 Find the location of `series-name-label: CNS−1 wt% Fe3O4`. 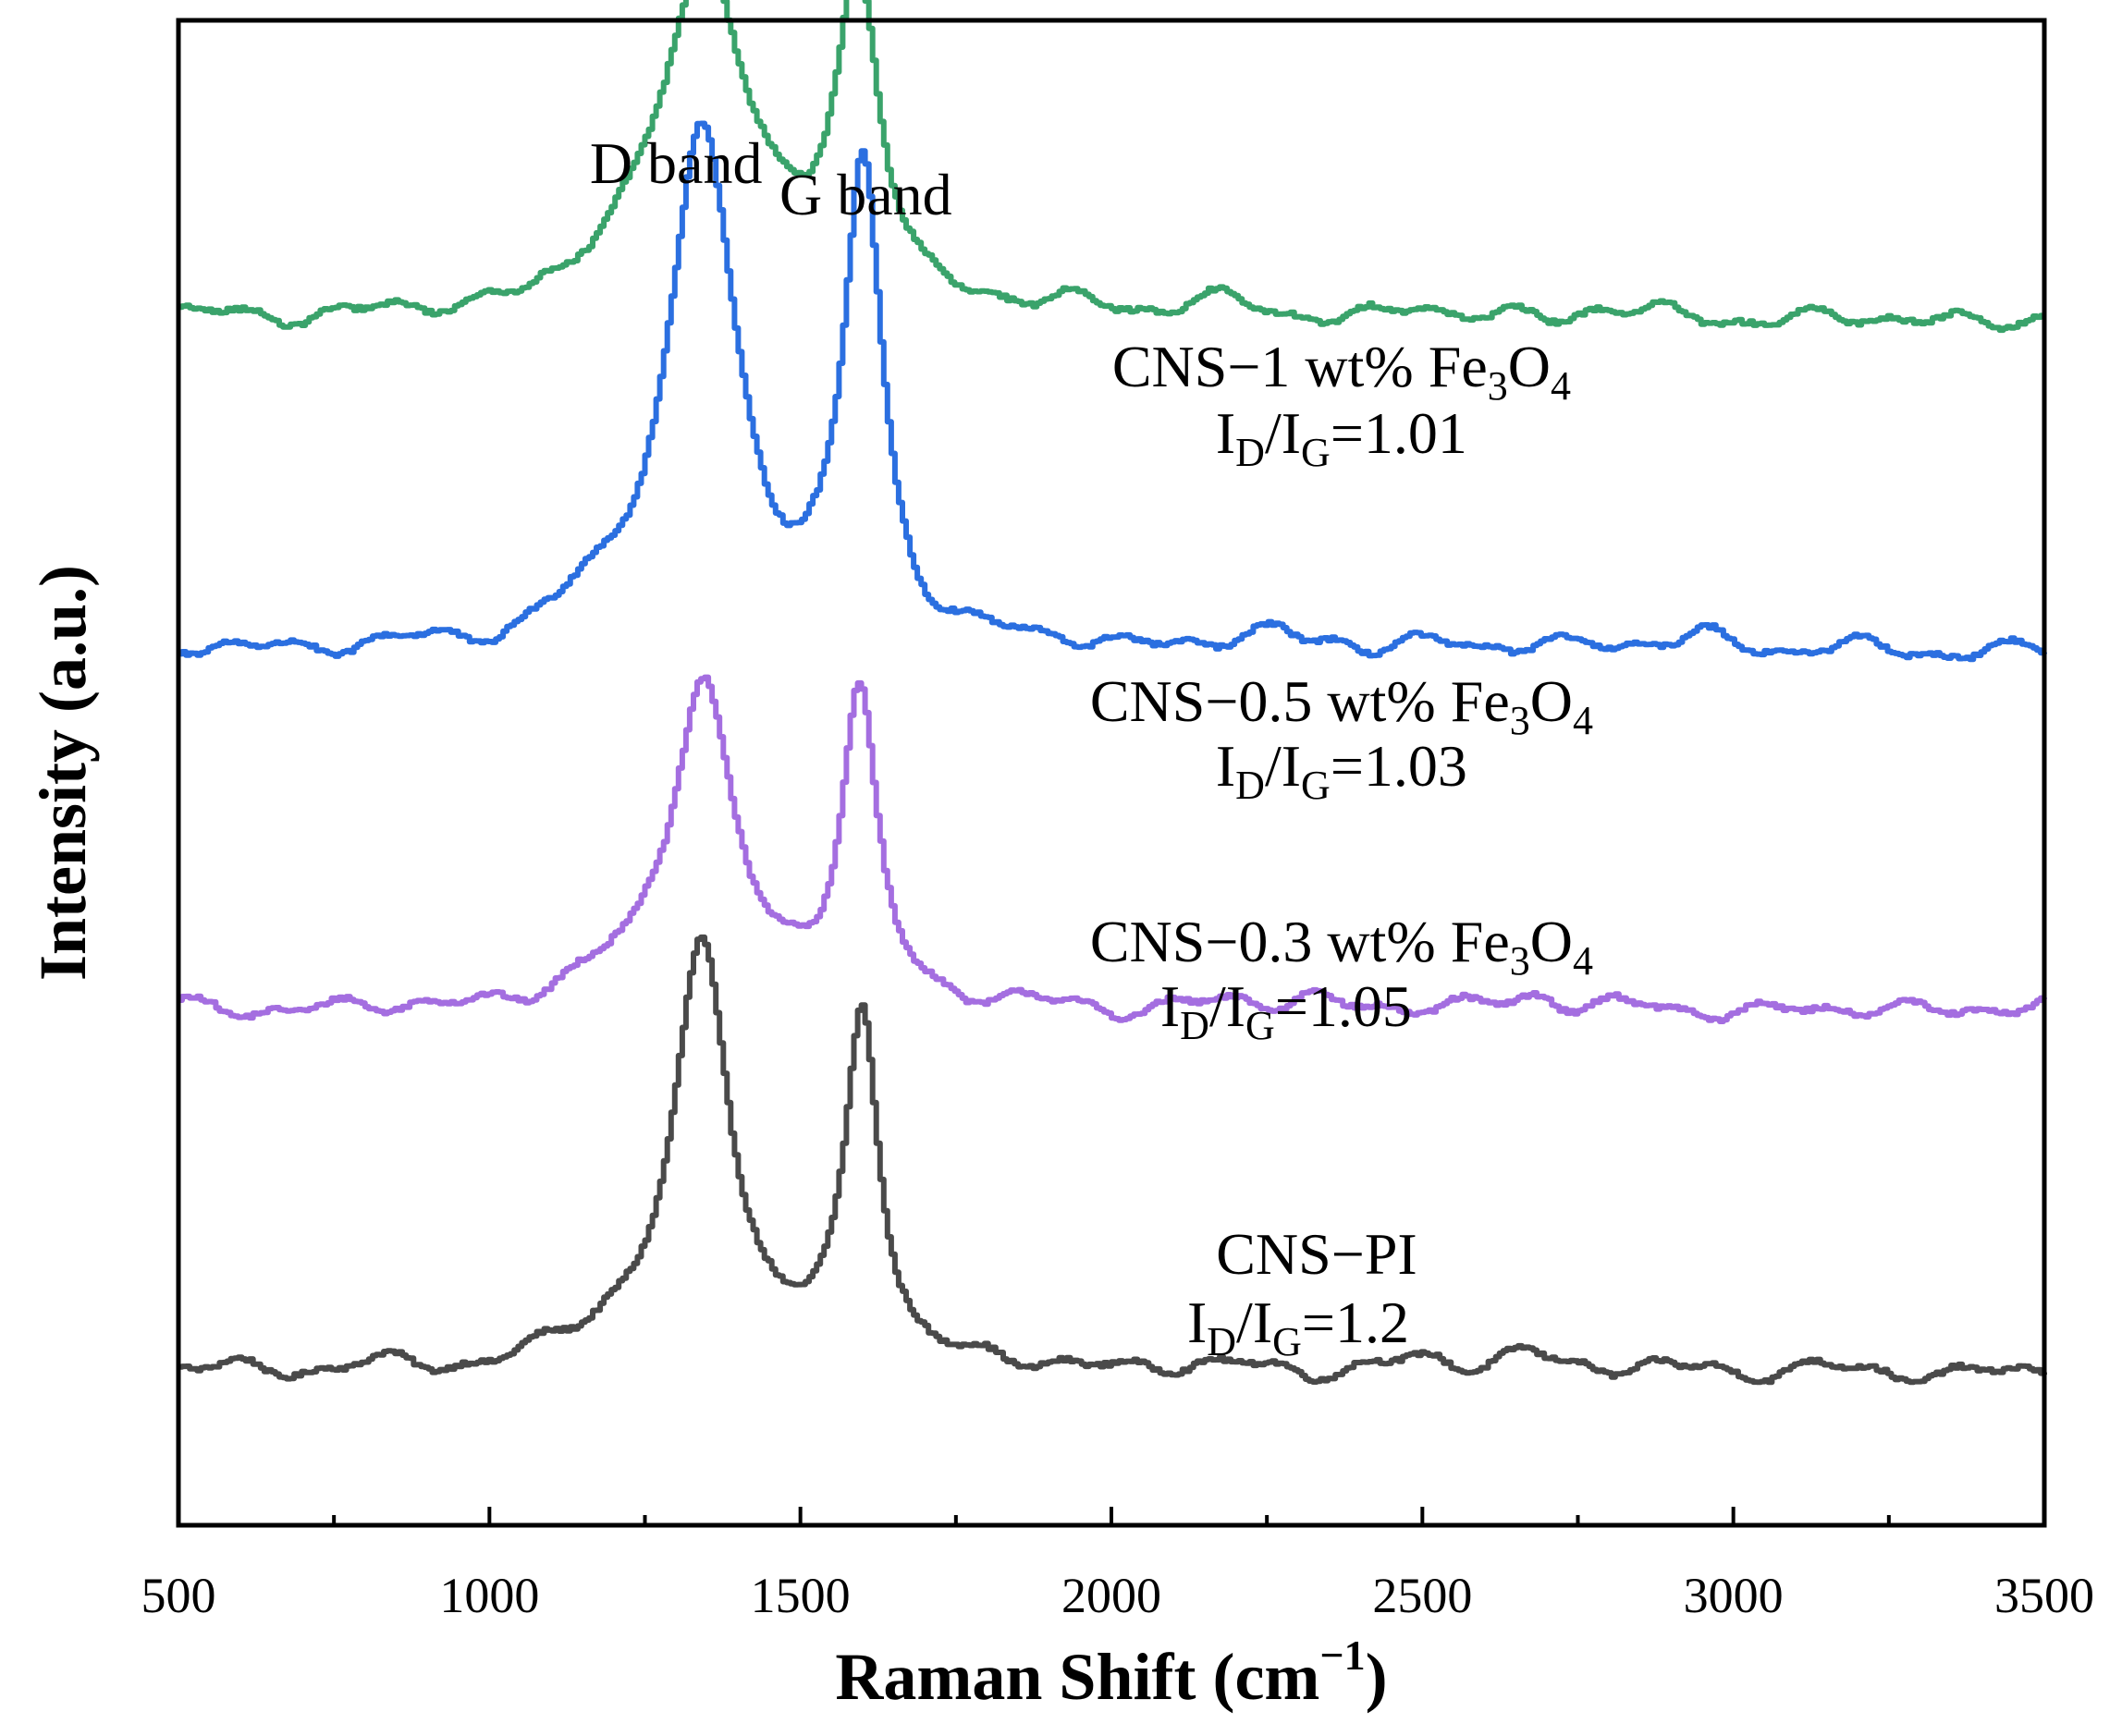

series-name-label: CNS−1 wt% Fe3O4 is located at coordinates (1341, 371).